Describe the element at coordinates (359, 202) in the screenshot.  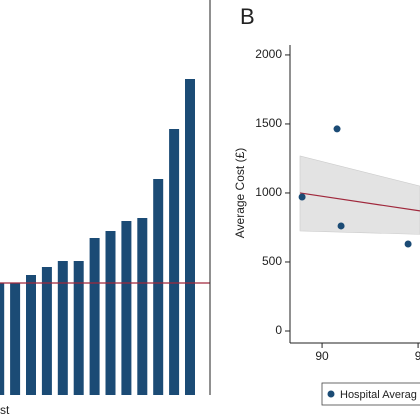
I see `fit-line` at that location.